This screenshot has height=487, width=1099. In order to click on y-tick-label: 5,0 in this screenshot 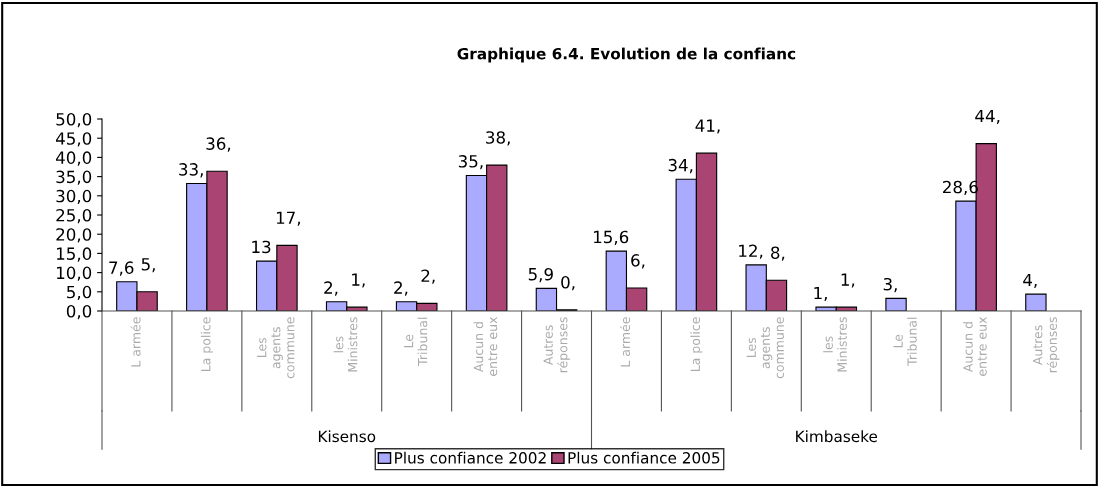, I will do `click(79, 293)`.